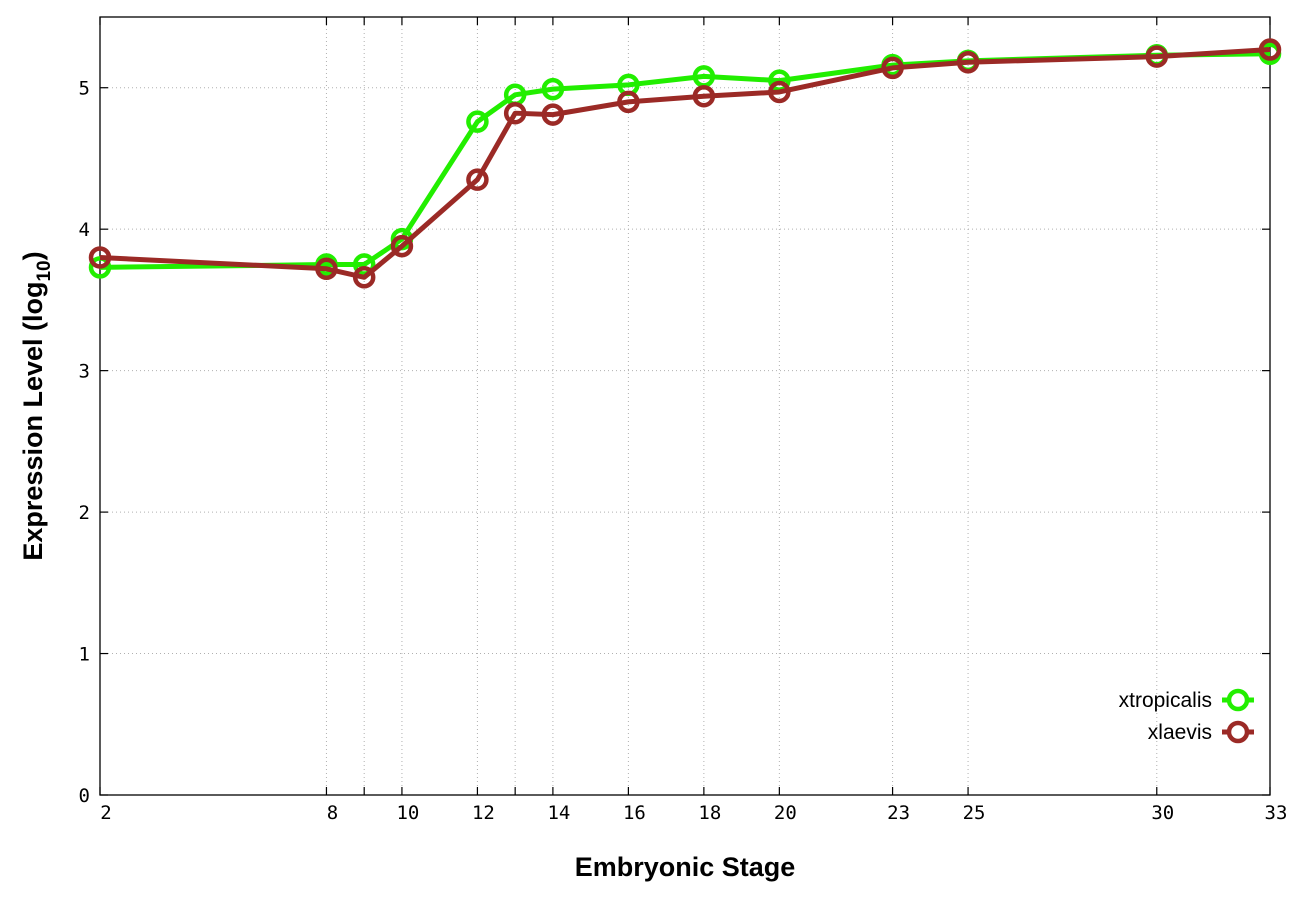  I want to click on x-tick-label: 33, so click(1276, 813).